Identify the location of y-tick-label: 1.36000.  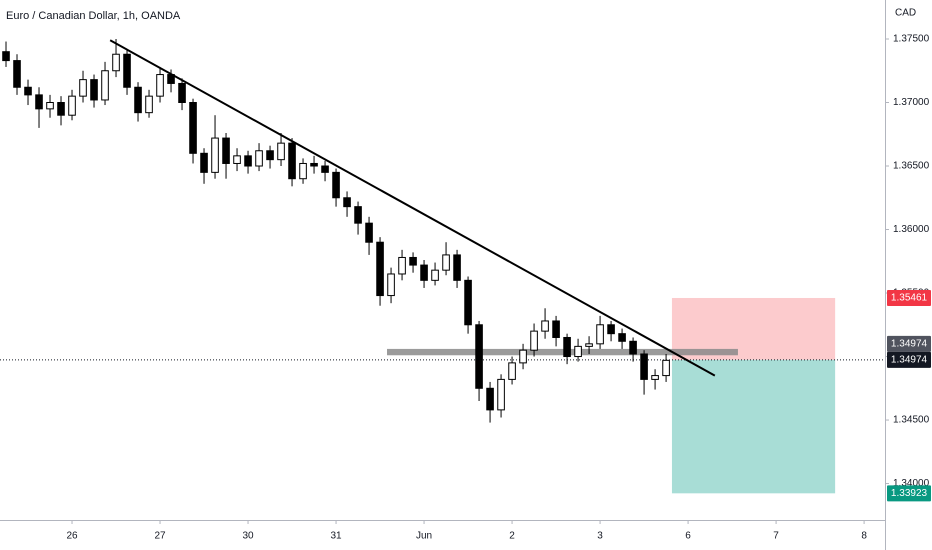
(911, 229).